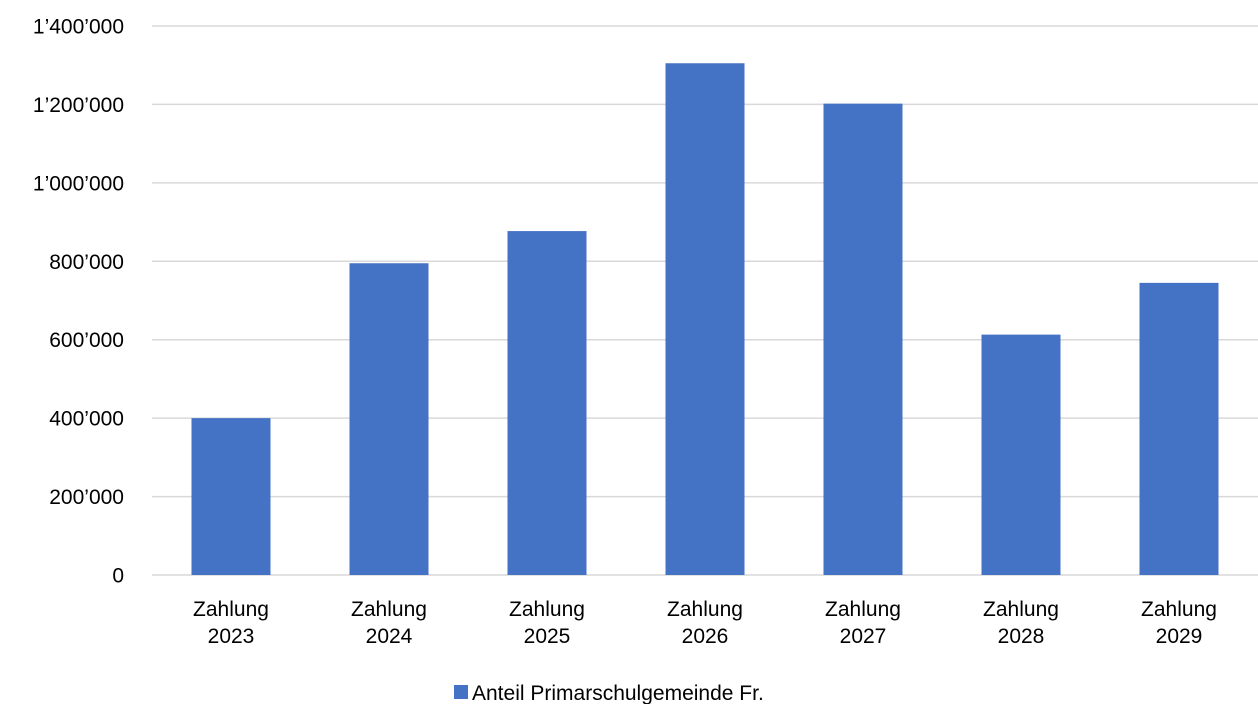 This screenshot has height=704, width=1258. Describe the element at coordinates (78, 27) in the screenshot. I see `y-tick-label: 1’400’000` at that location.